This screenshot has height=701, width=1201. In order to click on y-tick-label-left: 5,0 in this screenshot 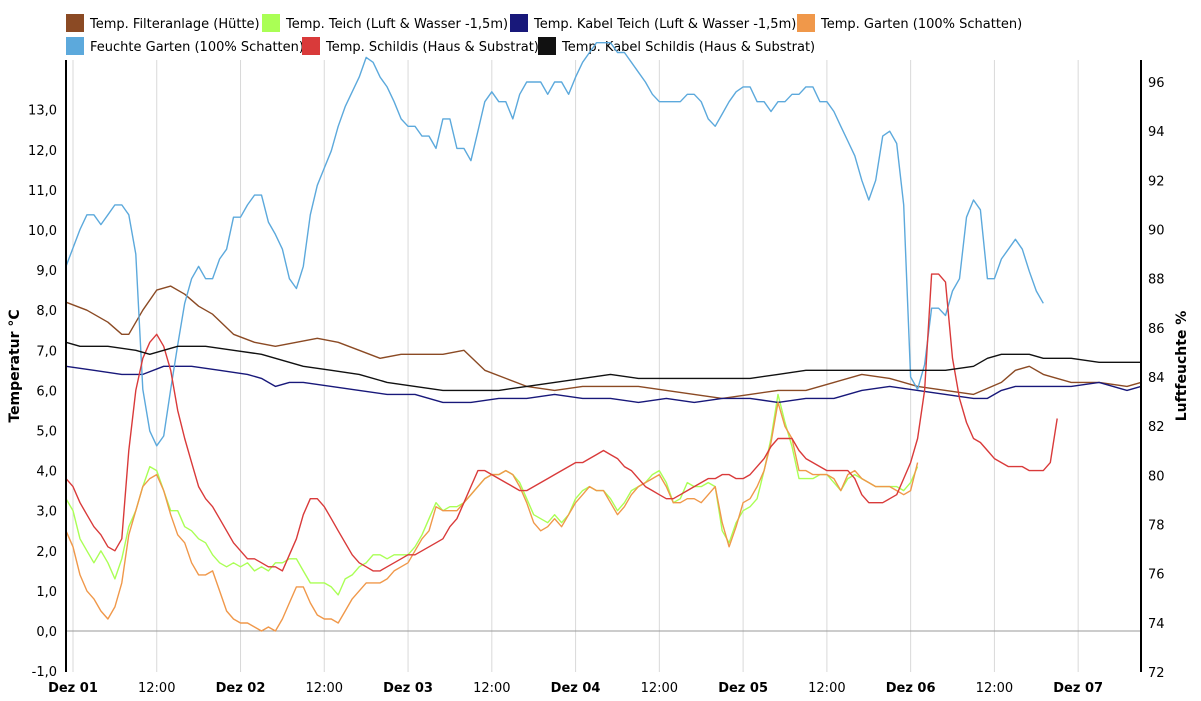, I will do `click(46, 432)`.